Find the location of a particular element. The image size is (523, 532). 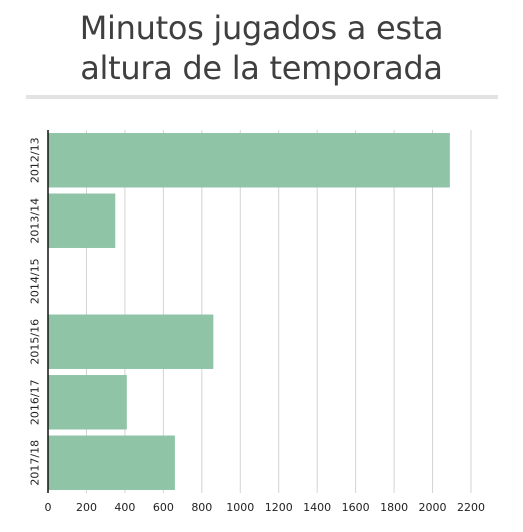

y-category-label: 2015/16 is located at coordinates (35, 342).